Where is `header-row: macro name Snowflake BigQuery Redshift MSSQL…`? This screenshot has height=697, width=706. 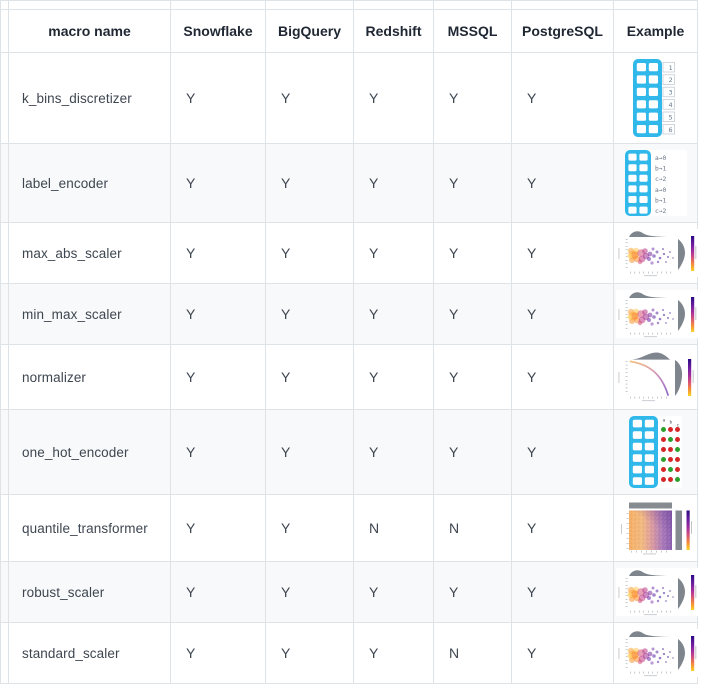 header-row: macro name Snowflake BigQuery Redshift MSSQL… is located at coordinates (349, 31).